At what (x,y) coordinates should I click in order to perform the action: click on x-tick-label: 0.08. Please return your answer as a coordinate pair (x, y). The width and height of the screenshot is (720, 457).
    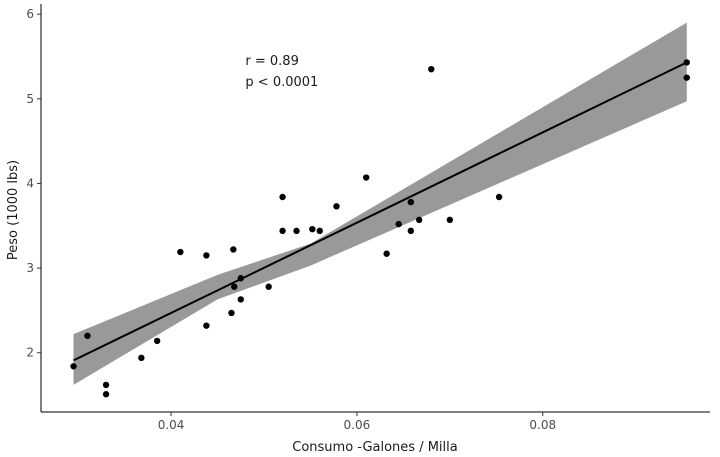
    Looking at the image, I should click on (542, 425).